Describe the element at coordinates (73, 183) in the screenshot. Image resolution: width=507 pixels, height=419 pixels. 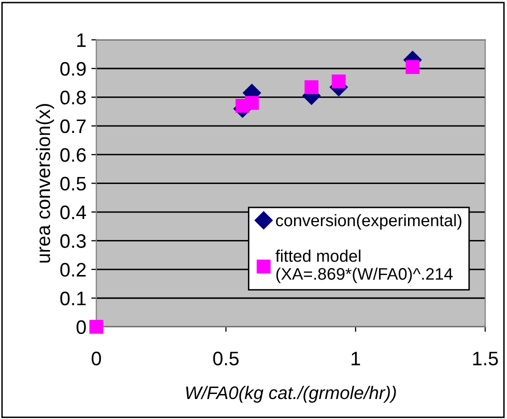
I see `y-tick-label: 0.5` at that location.